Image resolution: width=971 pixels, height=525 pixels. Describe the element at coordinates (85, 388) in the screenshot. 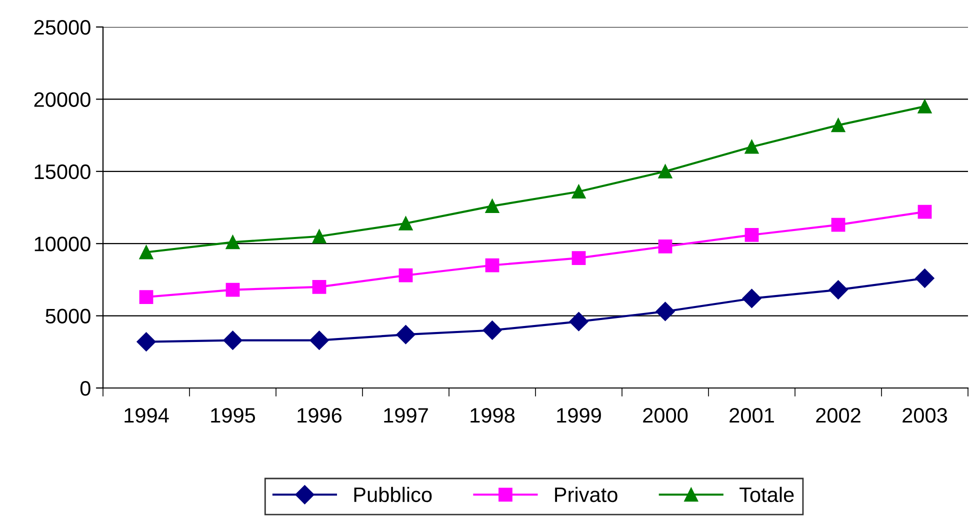

I see `y-tick-label: 0` at that location.